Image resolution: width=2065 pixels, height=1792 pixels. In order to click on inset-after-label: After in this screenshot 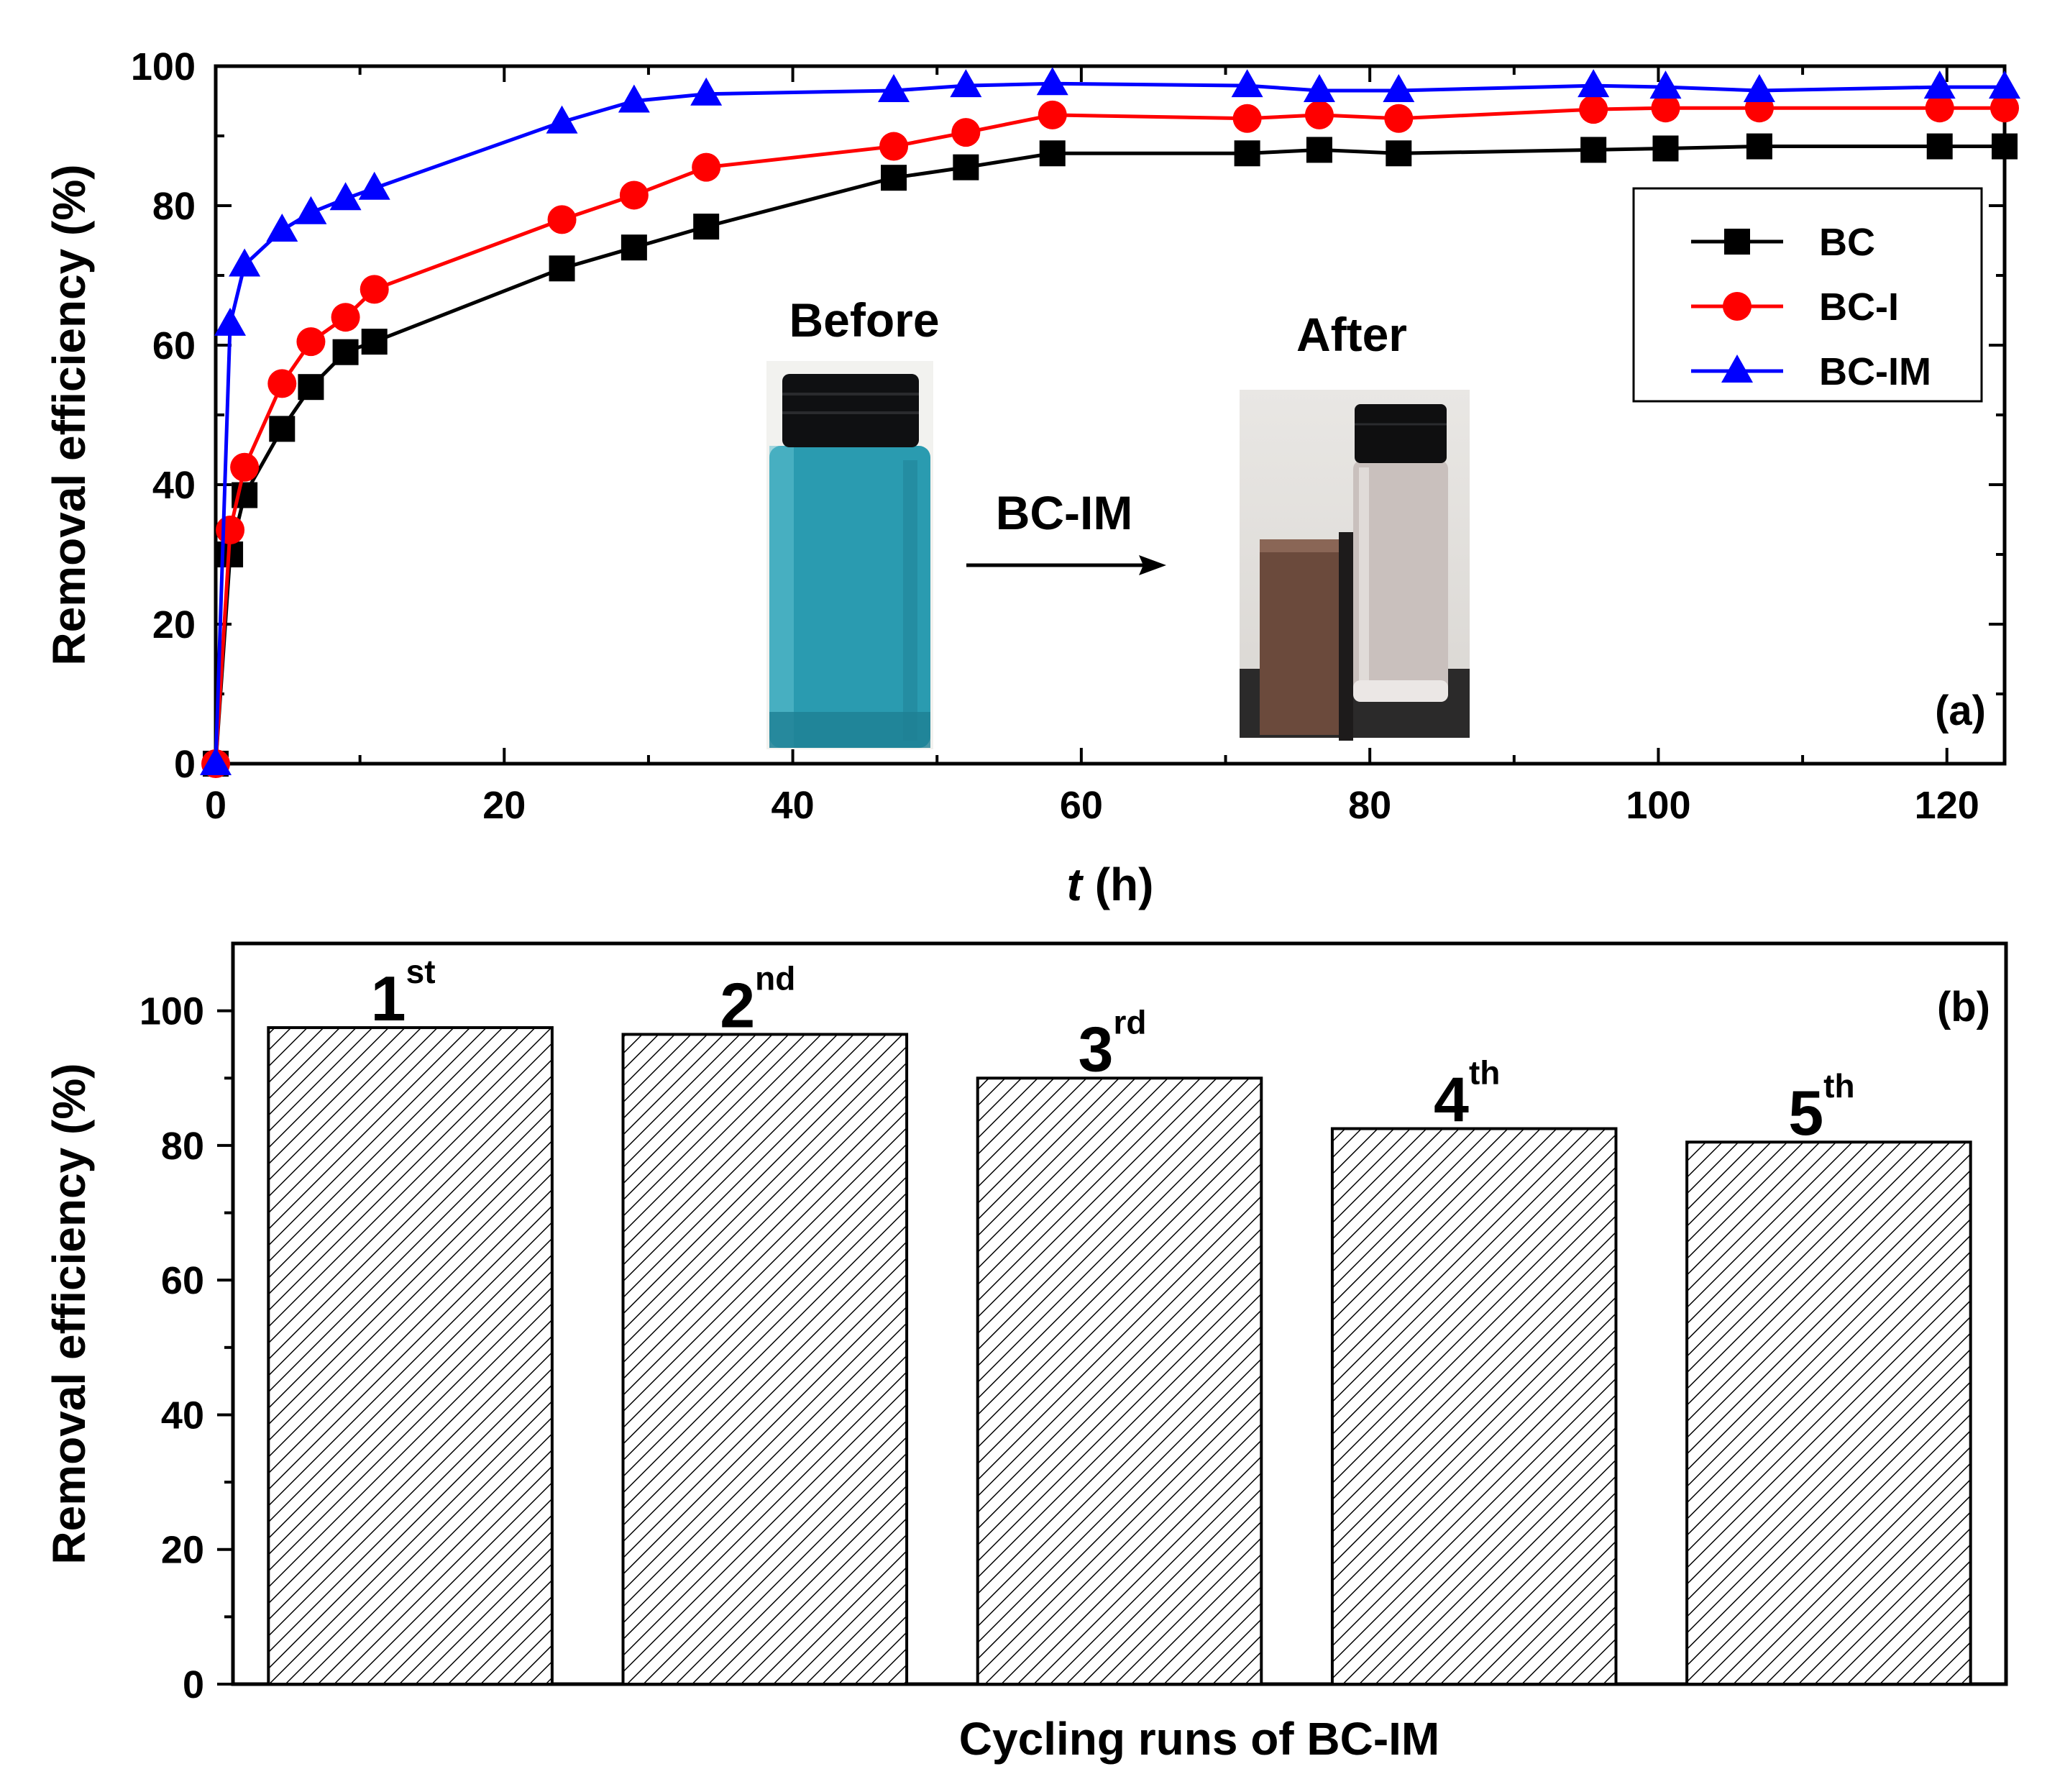, I will do `click(1351, 334)`.